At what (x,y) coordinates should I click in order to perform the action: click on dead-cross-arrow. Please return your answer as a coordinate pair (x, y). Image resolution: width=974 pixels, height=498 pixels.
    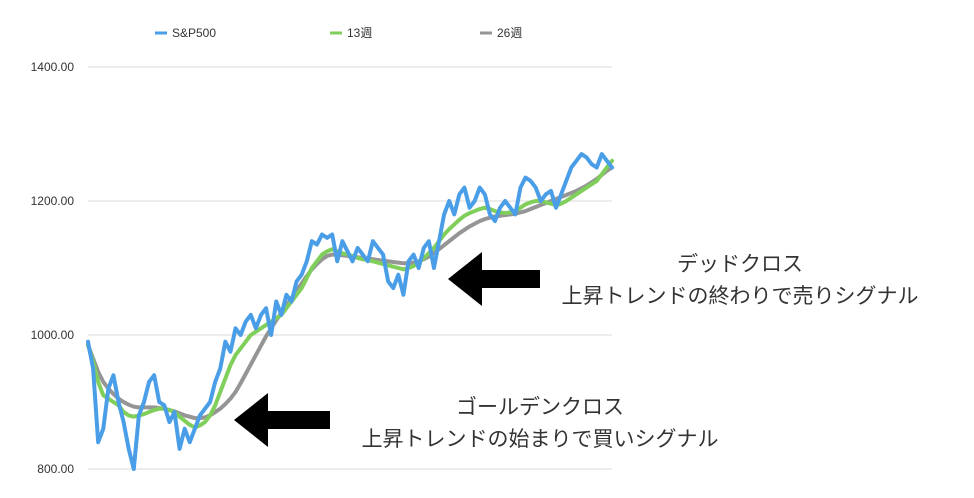
    Looking at the image, I should click on (494, 279).